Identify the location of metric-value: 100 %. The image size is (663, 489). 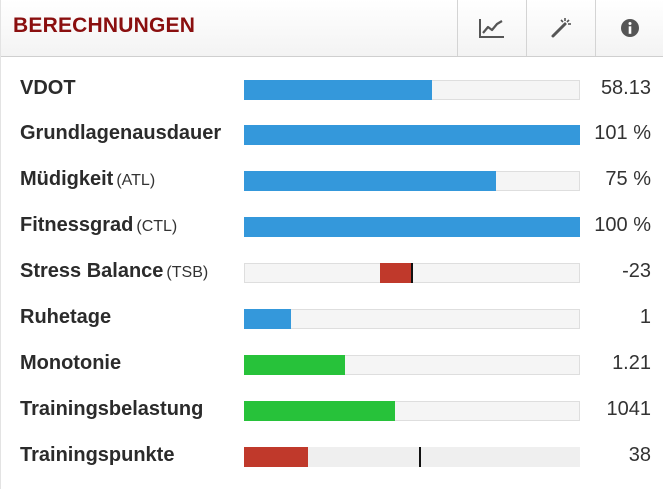
(622, 225).